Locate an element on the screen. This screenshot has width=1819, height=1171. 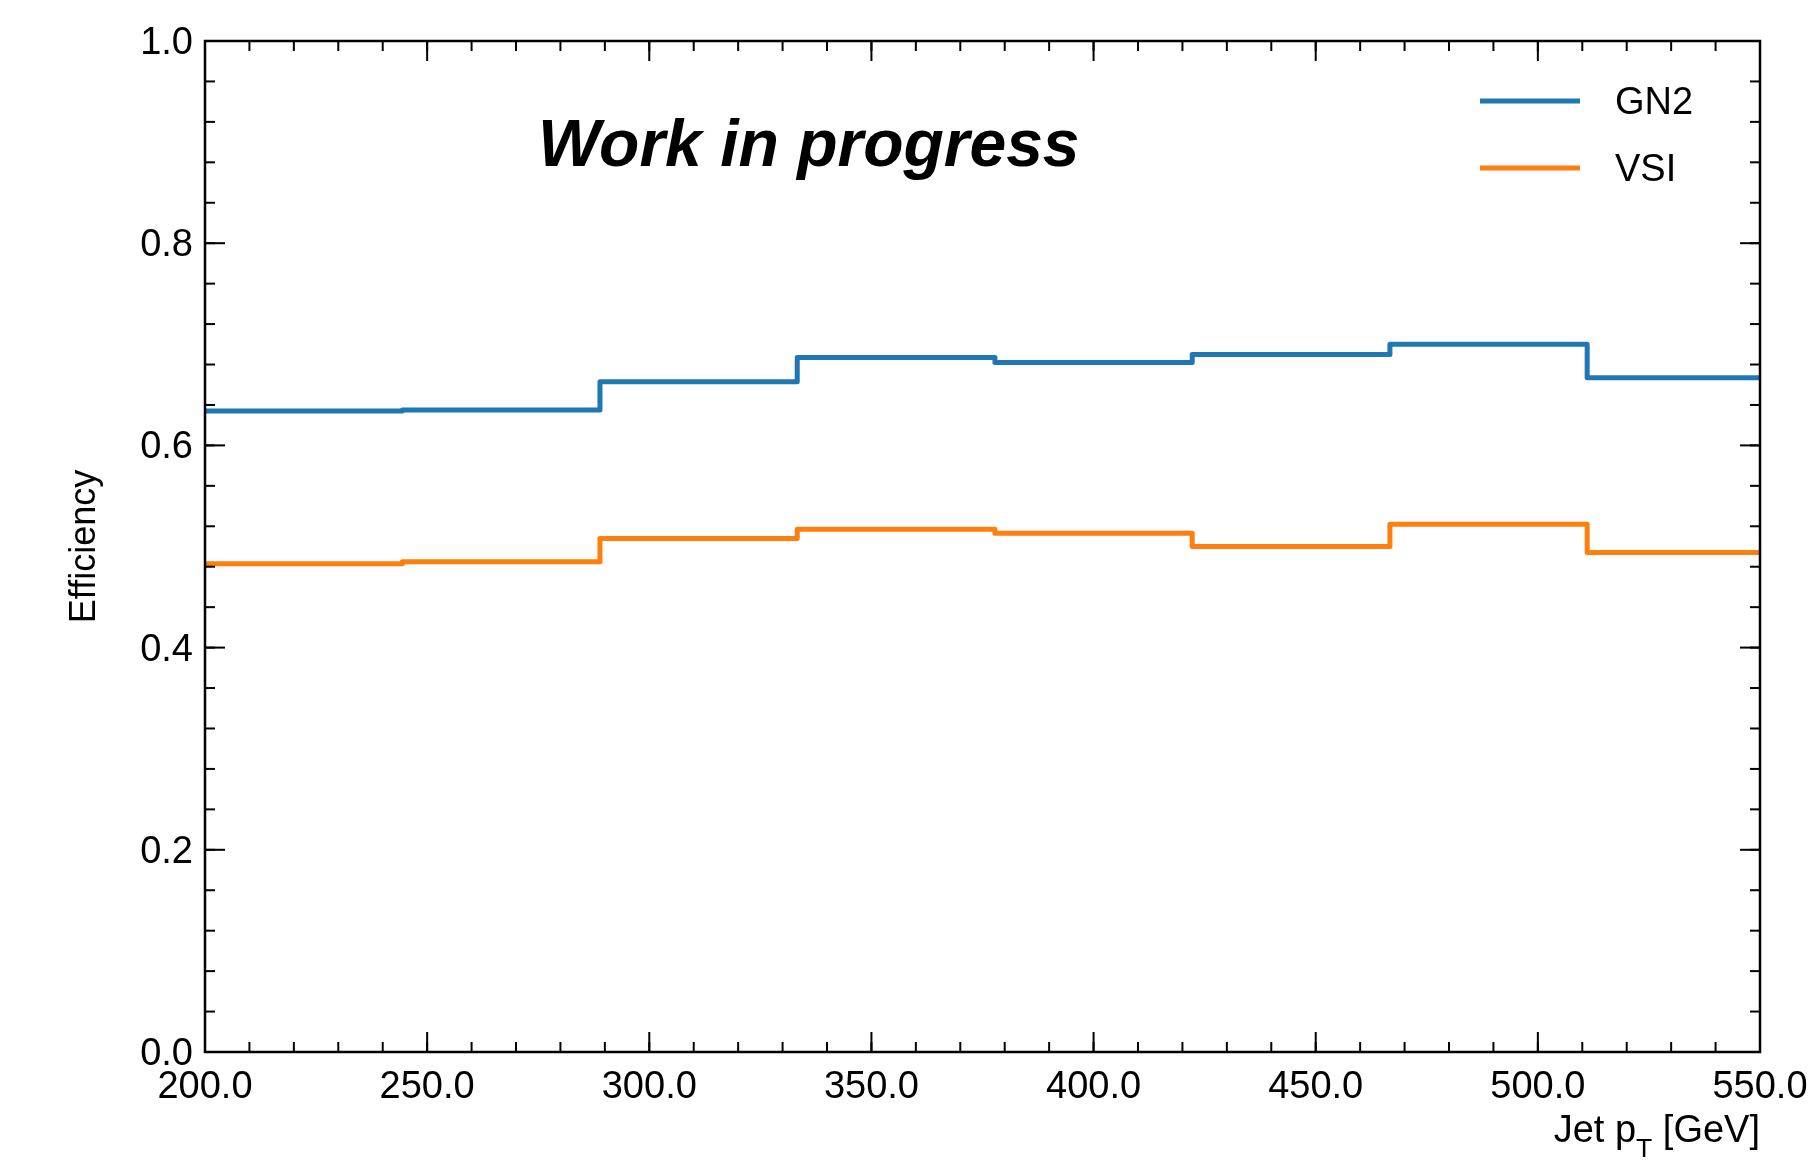
y-tick-label: 1.0 is located at coordinates (166, 41).